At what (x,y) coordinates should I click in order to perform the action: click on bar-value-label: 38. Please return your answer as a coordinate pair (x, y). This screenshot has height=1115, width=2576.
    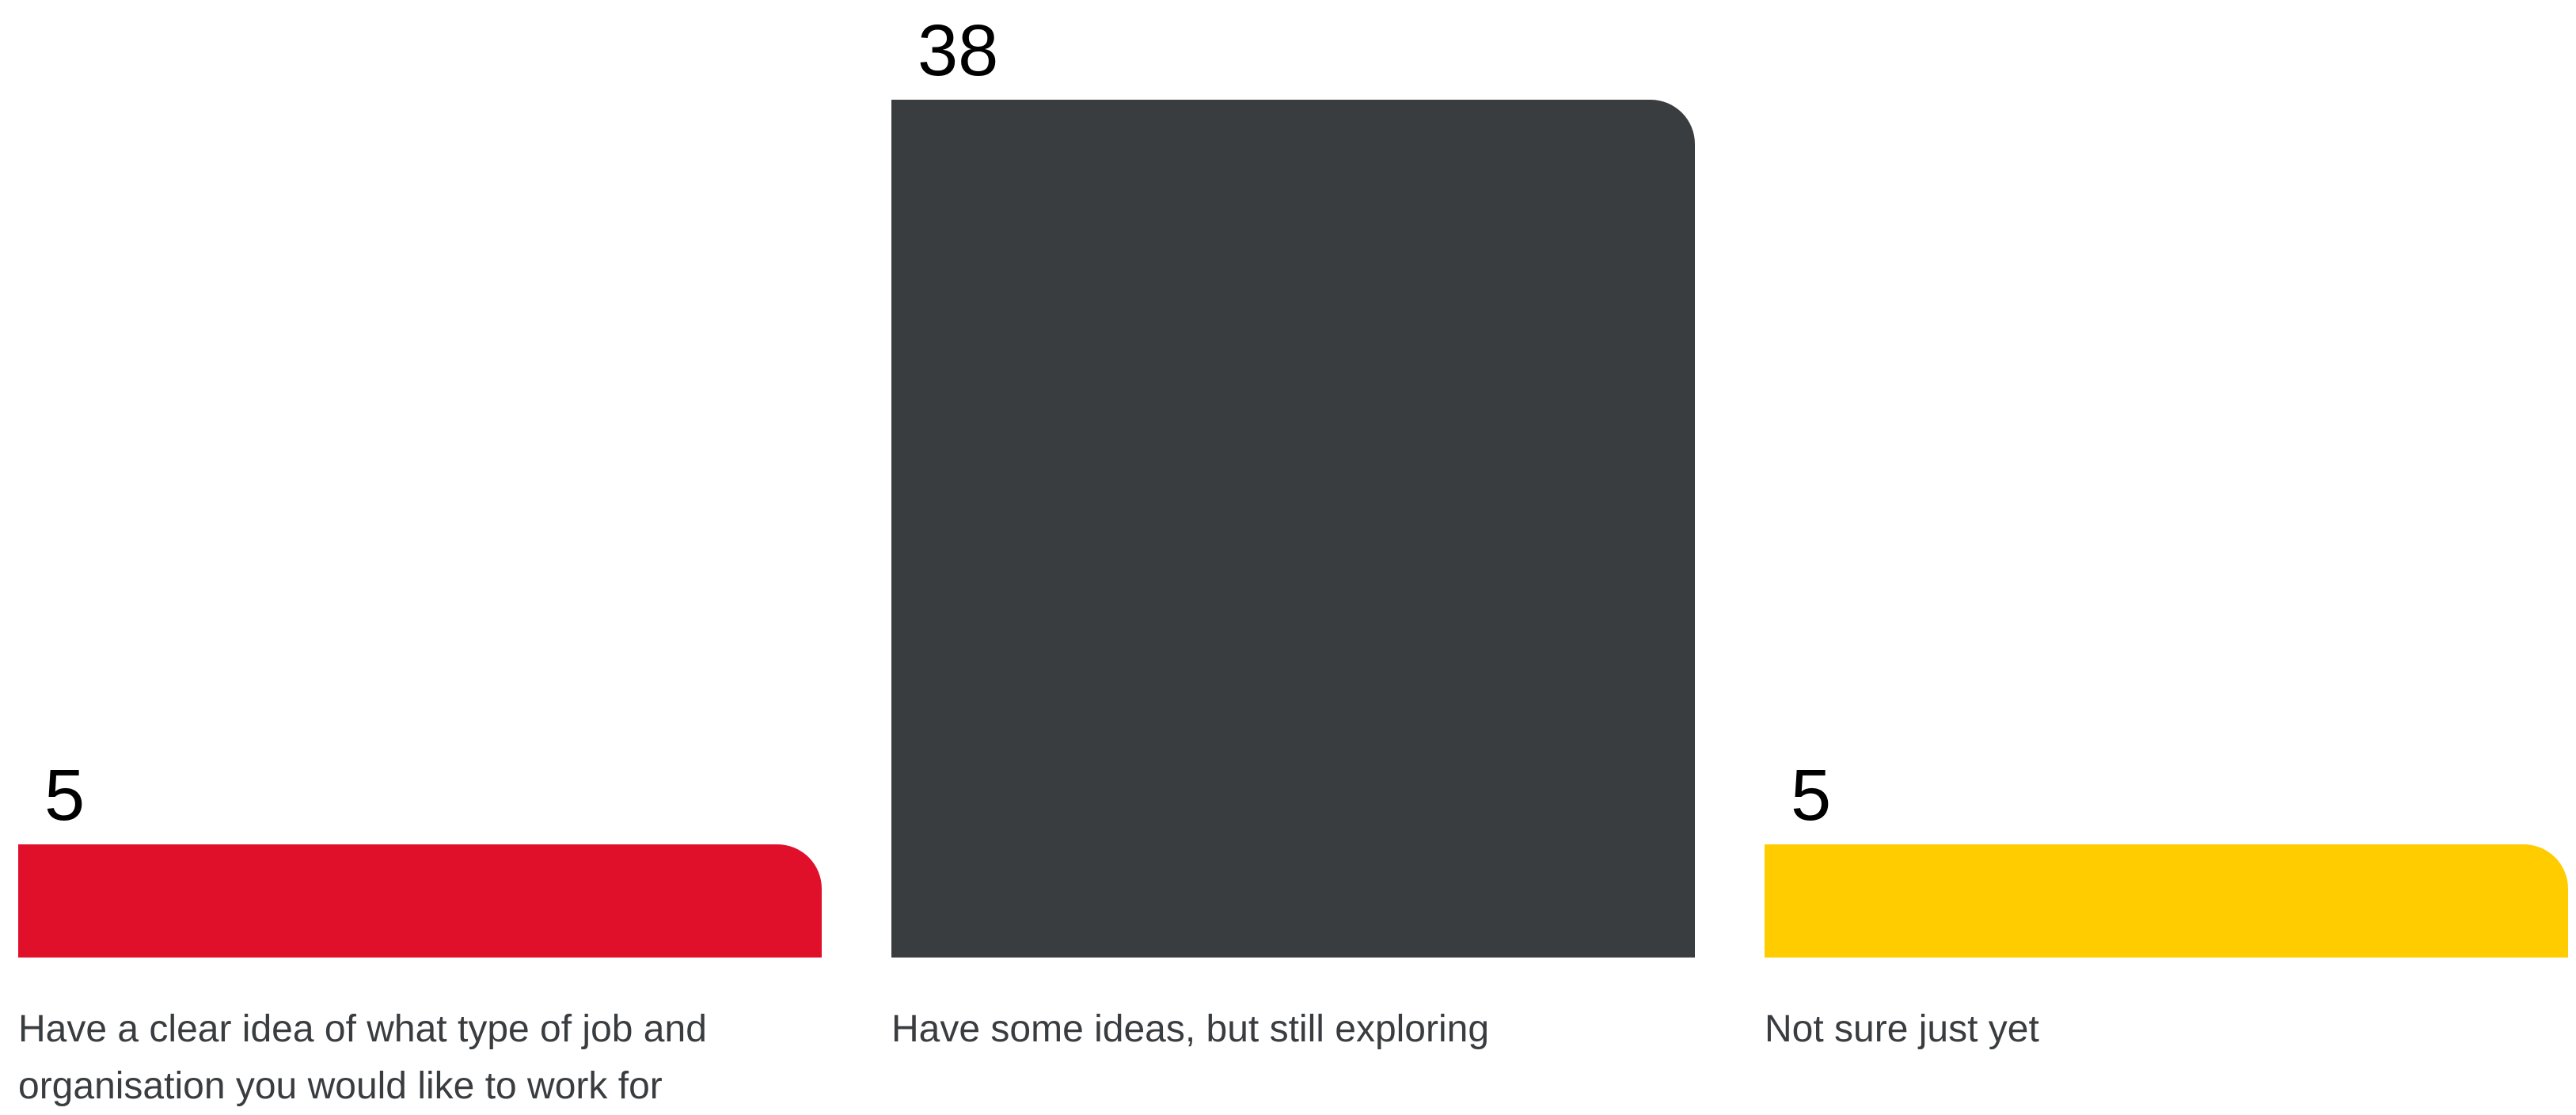
    Looking at the image, I should click on (958, 50).